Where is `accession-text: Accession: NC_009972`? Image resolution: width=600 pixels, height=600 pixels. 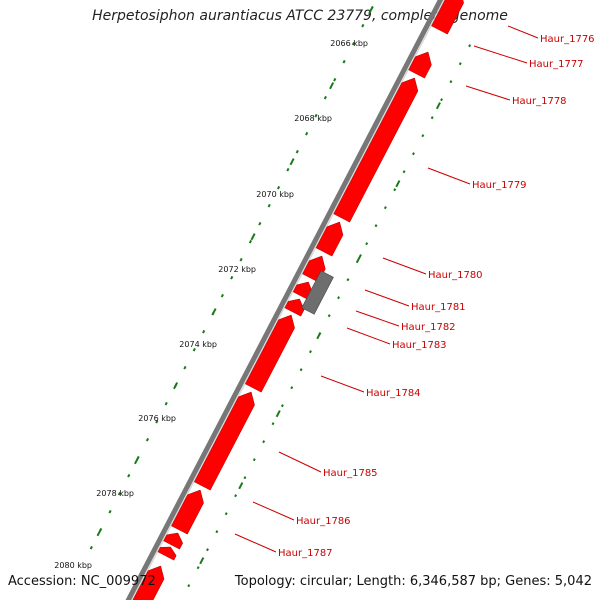
accession-text: Accession: NC_009972 is located at coordinates (82, 581).